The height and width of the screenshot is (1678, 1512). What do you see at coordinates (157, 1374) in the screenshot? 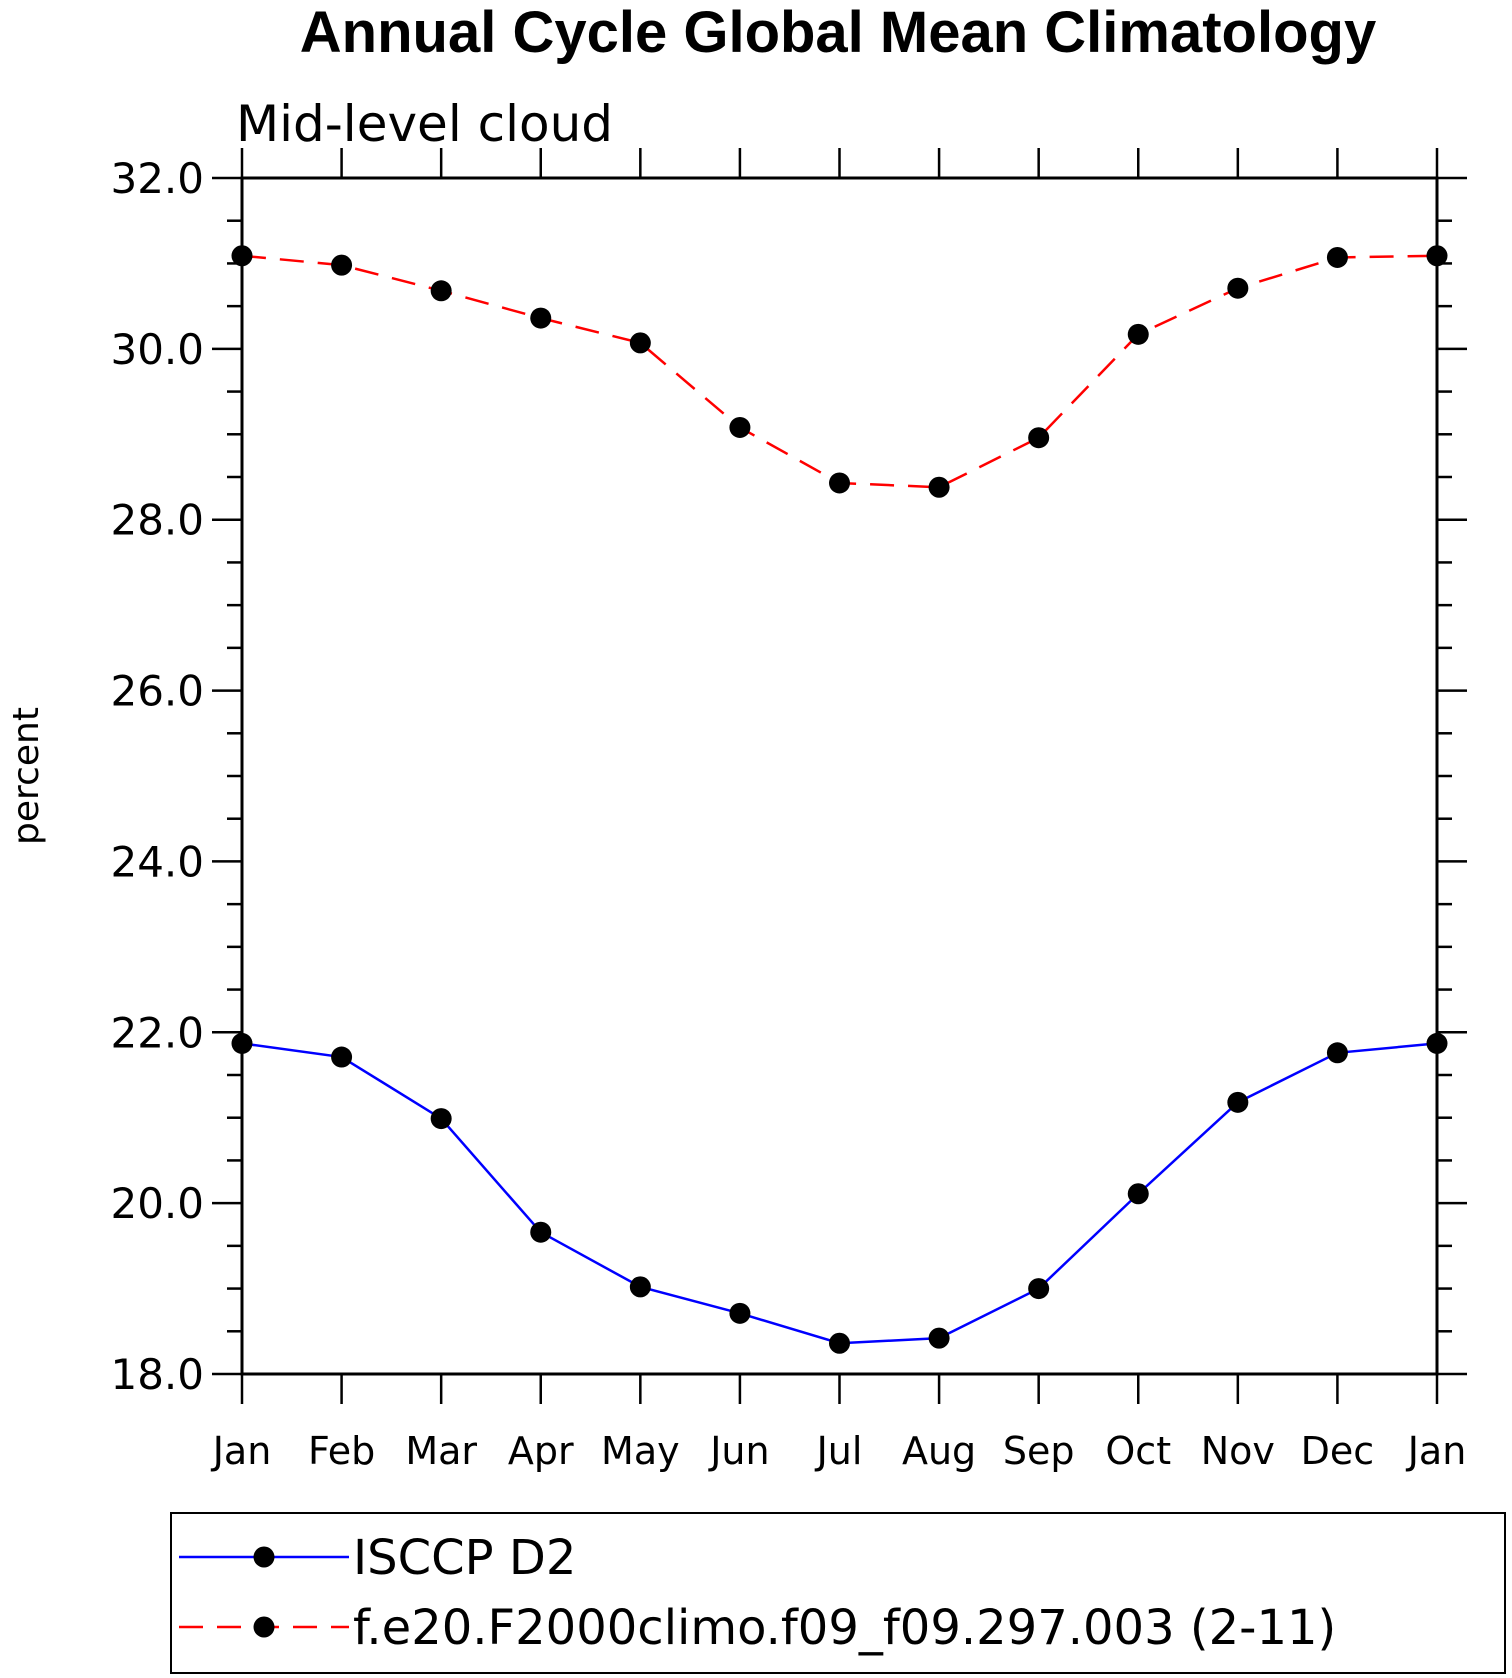
I see `y-tick-label: 18.0` at bounding box center [157, 1374].